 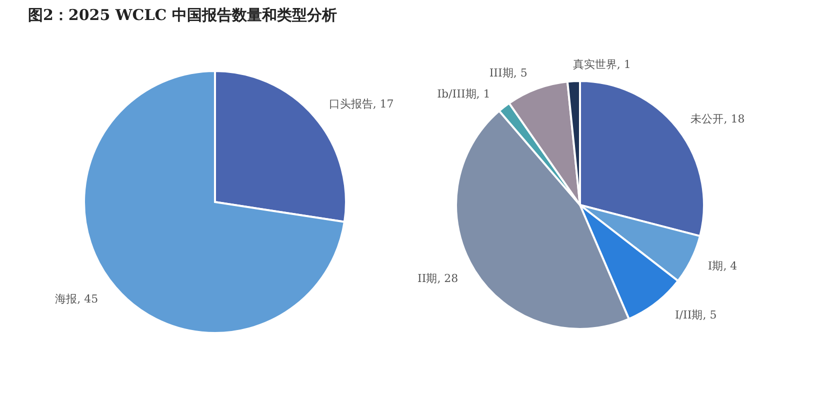 I want to click on slice-label: 口头报告, so click(x=350, y=103).